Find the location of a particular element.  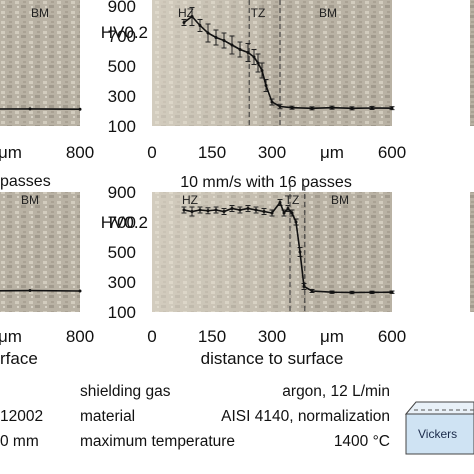

x-tick-label: 300 is located at coordinates (272, 336).